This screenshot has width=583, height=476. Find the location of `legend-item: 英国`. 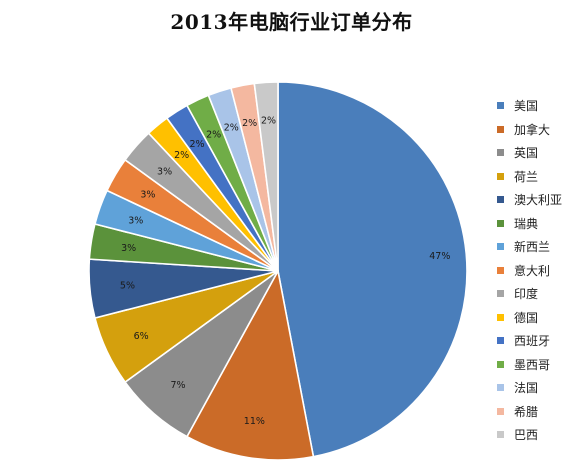

legend-item: 英国 is located at coordinates (529, 153).